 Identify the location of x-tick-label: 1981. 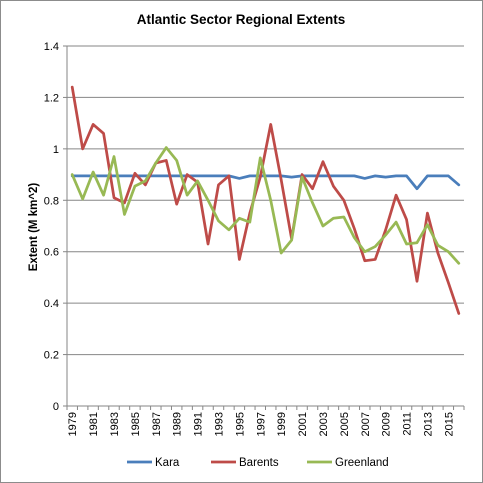
(94, 424).